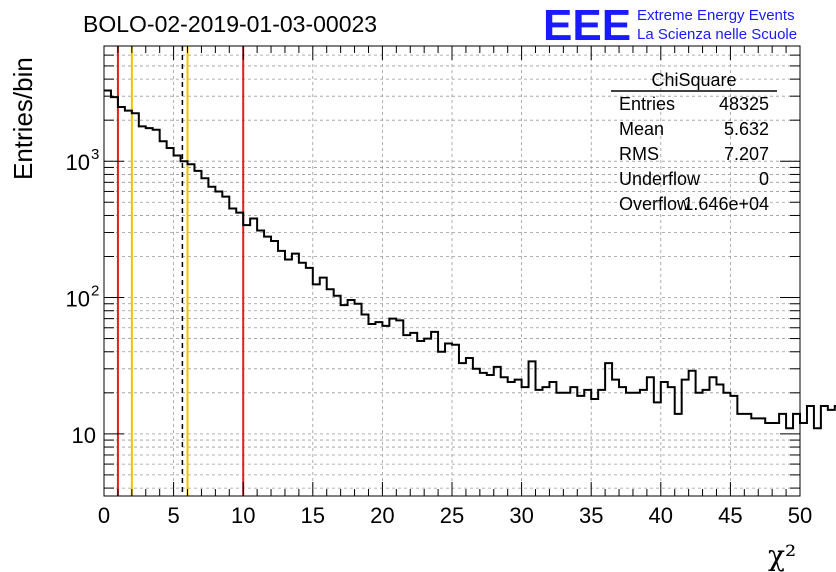  I want to click on x-tick-label: 50, so click(800, 515).